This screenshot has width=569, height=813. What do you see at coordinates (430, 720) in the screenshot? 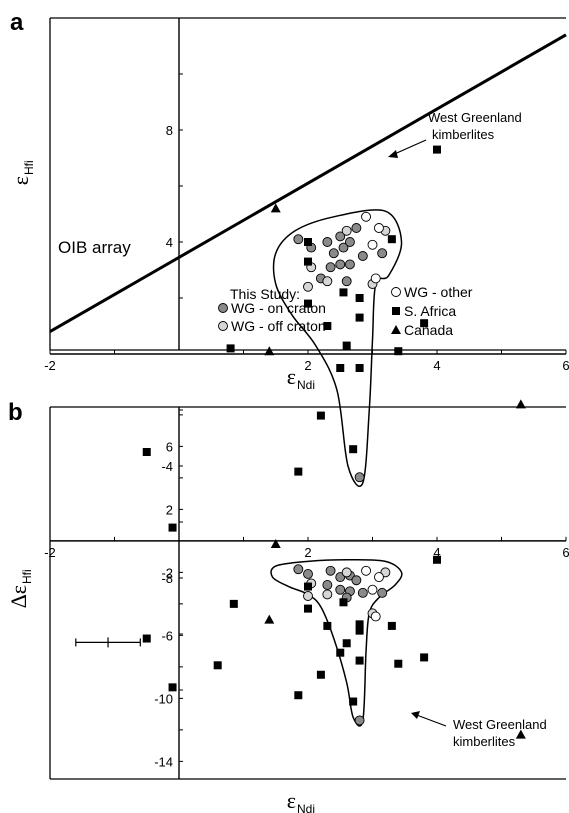
I see `field-arrow` at bounding box center [430, 720].